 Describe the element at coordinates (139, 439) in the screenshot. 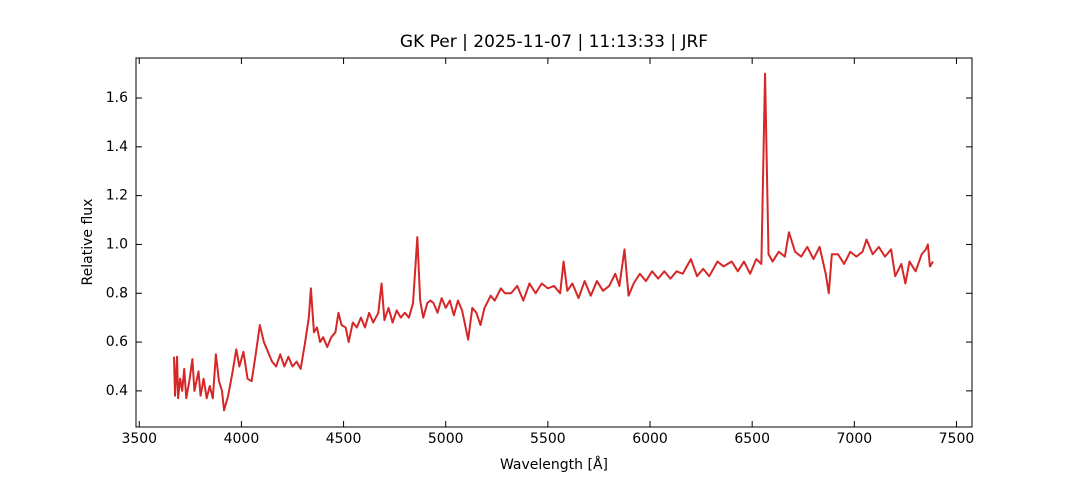

I see `x-tick-label: 3500` at that location.